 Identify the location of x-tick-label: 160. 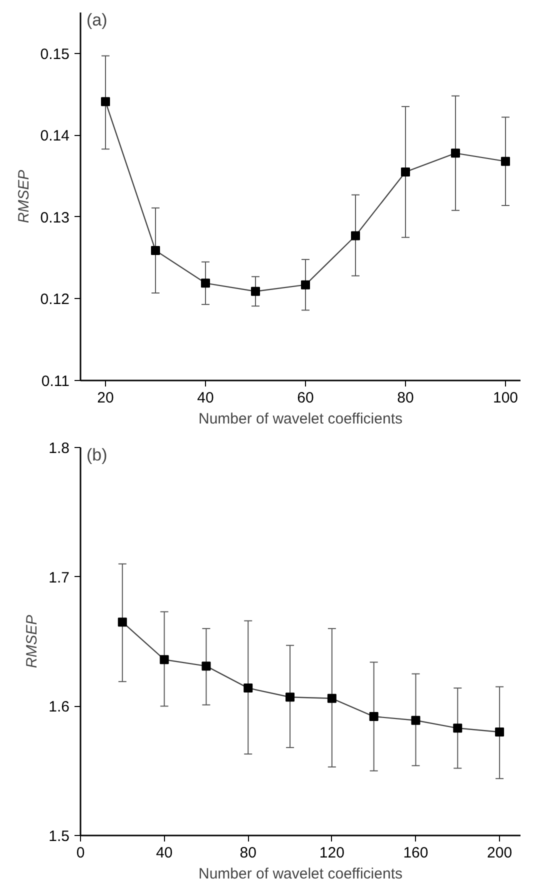
(415, 853).